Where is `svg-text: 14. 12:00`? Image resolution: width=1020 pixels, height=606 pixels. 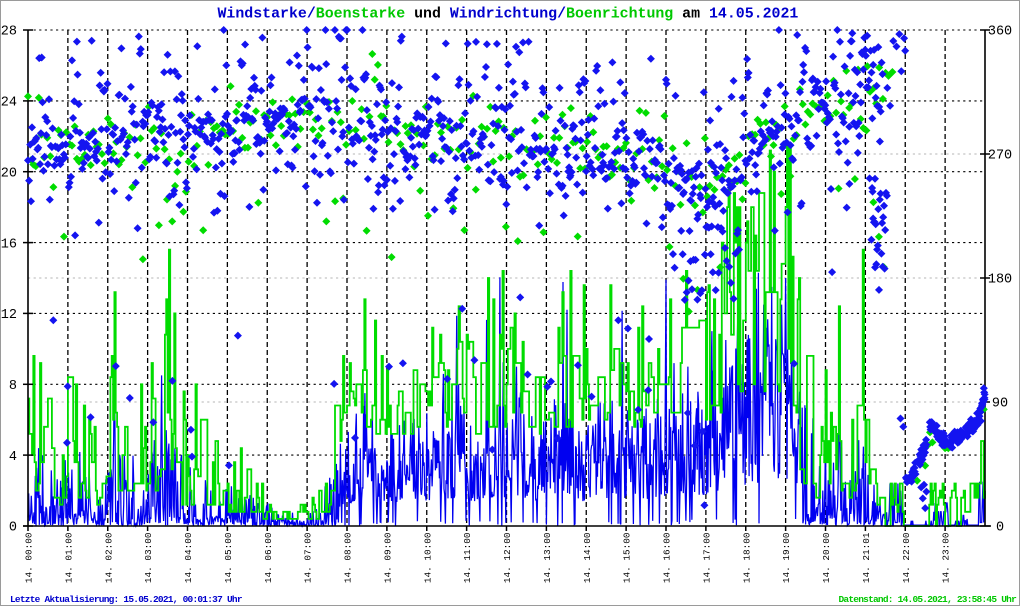 svg-text: 14. 12:00 is located at coordinates (507, 557).